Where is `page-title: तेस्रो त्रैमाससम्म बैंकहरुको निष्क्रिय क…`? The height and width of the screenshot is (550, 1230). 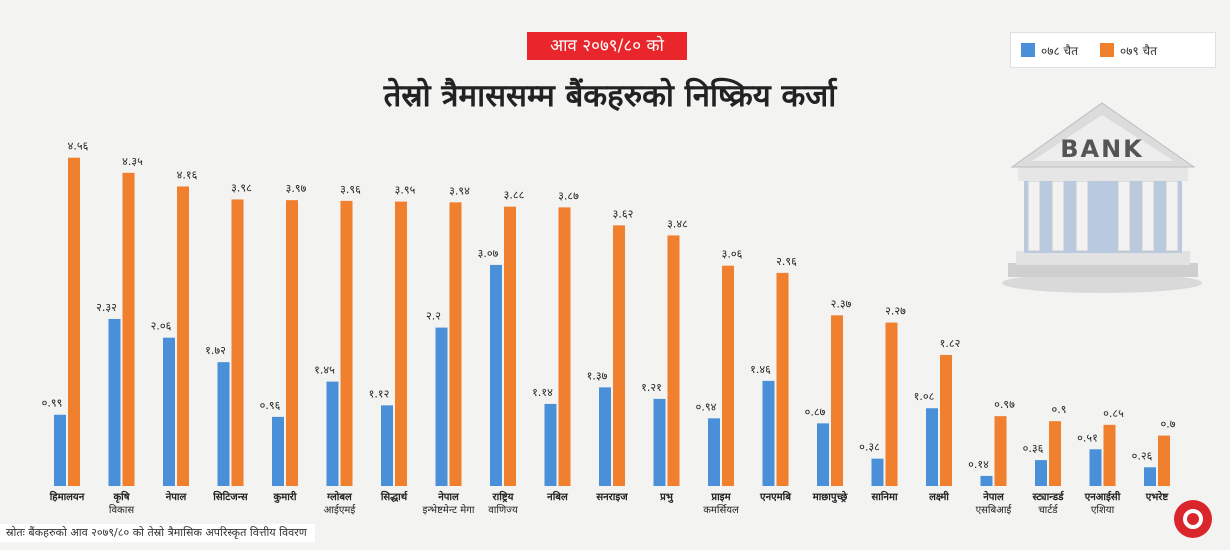 page-title: तेस्रो त्रैमाससम्म बैंकहरुको निष्क्रिय क… is located at coordinates (610, 96).